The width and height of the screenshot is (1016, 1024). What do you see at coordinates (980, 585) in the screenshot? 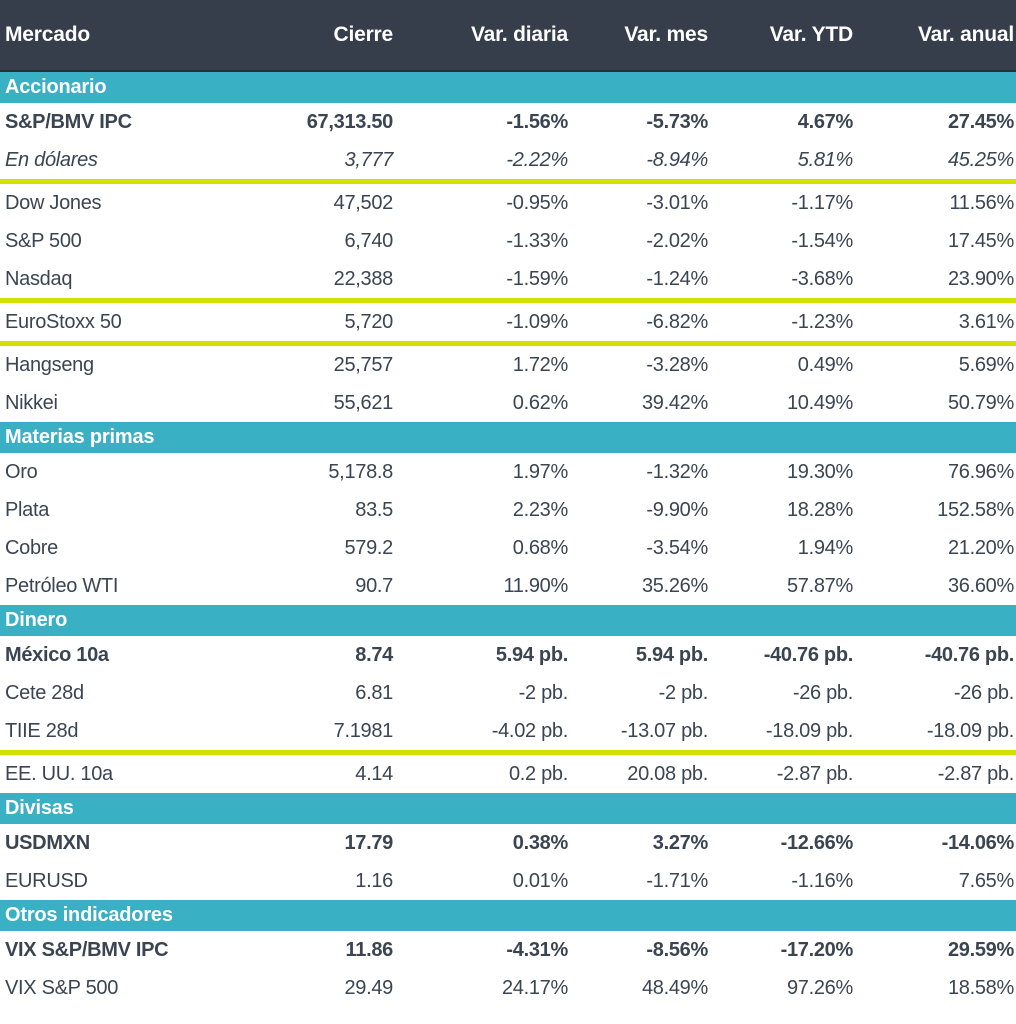
I see `row-value: 36.60%` at bounding box center [980, 585].